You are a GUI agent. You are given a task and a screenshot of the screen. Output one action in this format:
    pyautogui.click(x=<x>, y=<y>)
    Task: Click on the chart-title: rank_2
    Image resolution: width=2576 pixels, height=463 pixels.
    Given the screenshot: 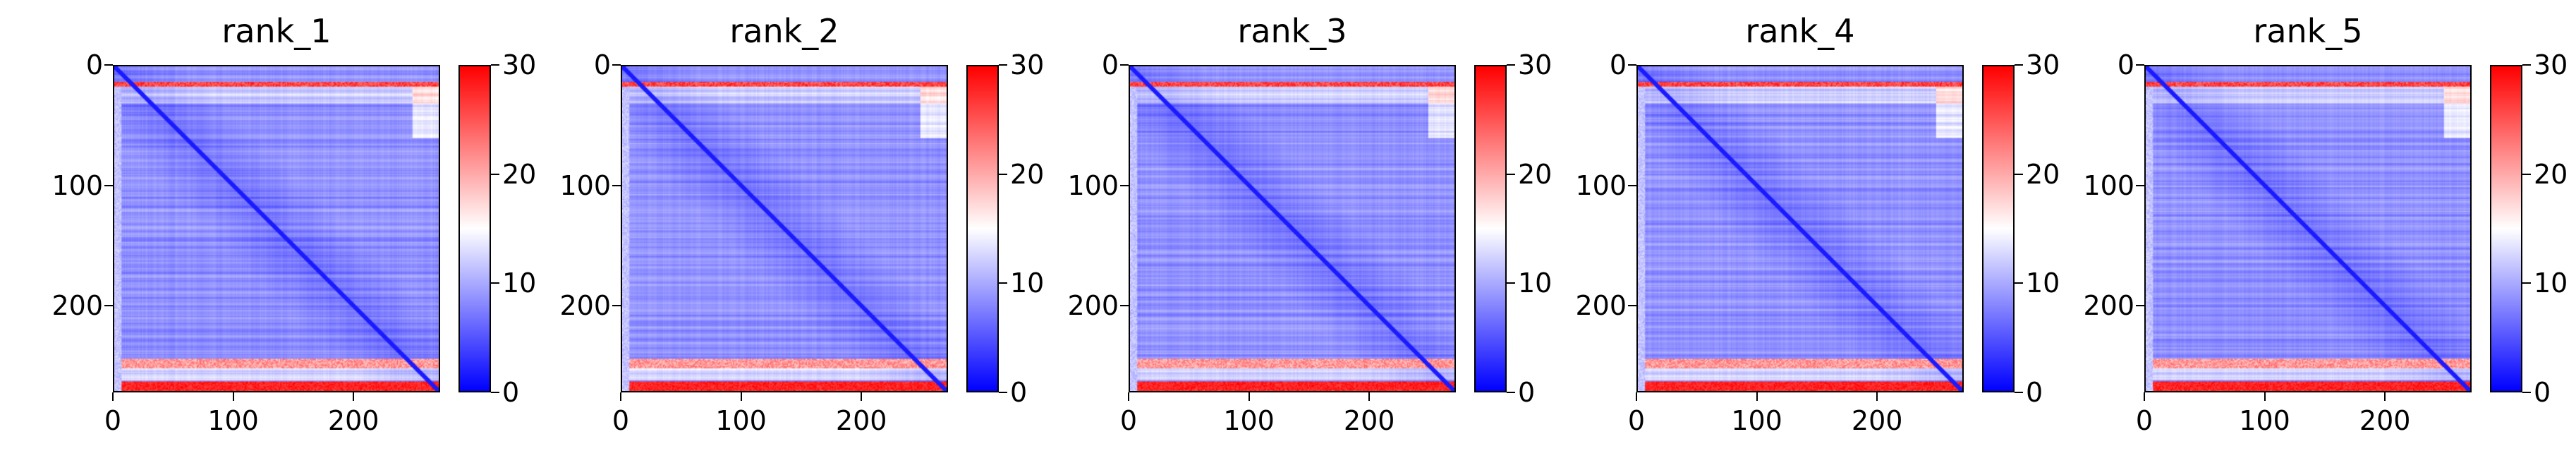 What is the action you would take?
    pyautogui.click(x=784, y=31)
    